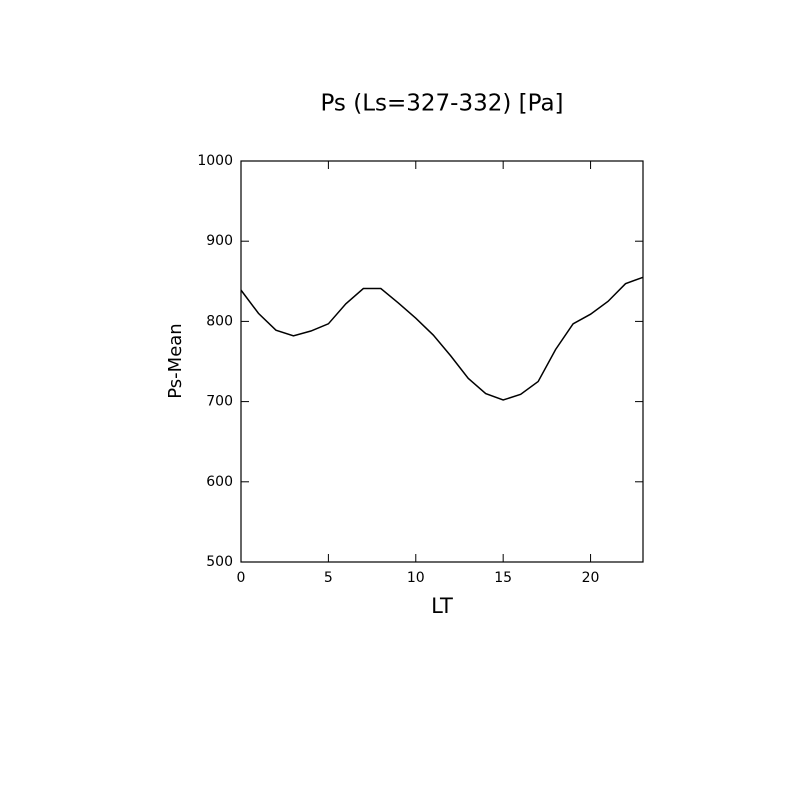 Image resolution: width=804 pixels, height=804 pixels. What do you see at coordinates (219, 482) in the screenshot?
I see `y-tick-label: 600` at bounding box center [219, 482].